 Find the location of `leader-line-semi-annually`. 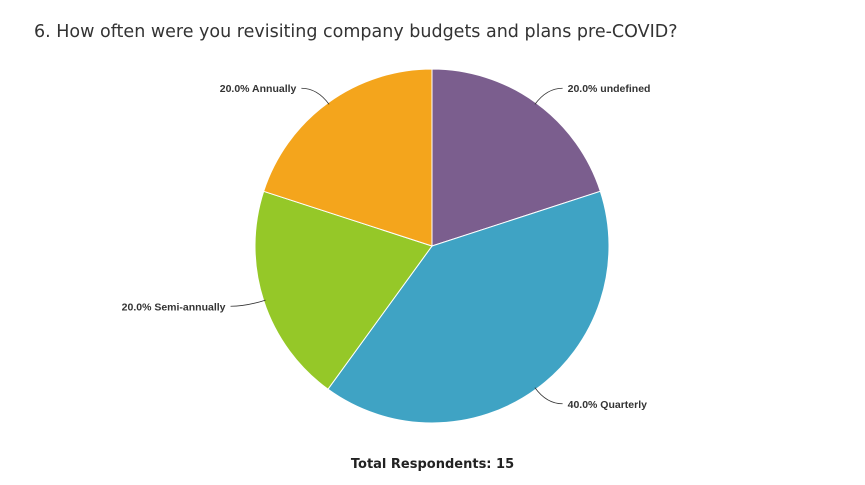

leader-line-semi-annually is located at coordinates (248, 303).